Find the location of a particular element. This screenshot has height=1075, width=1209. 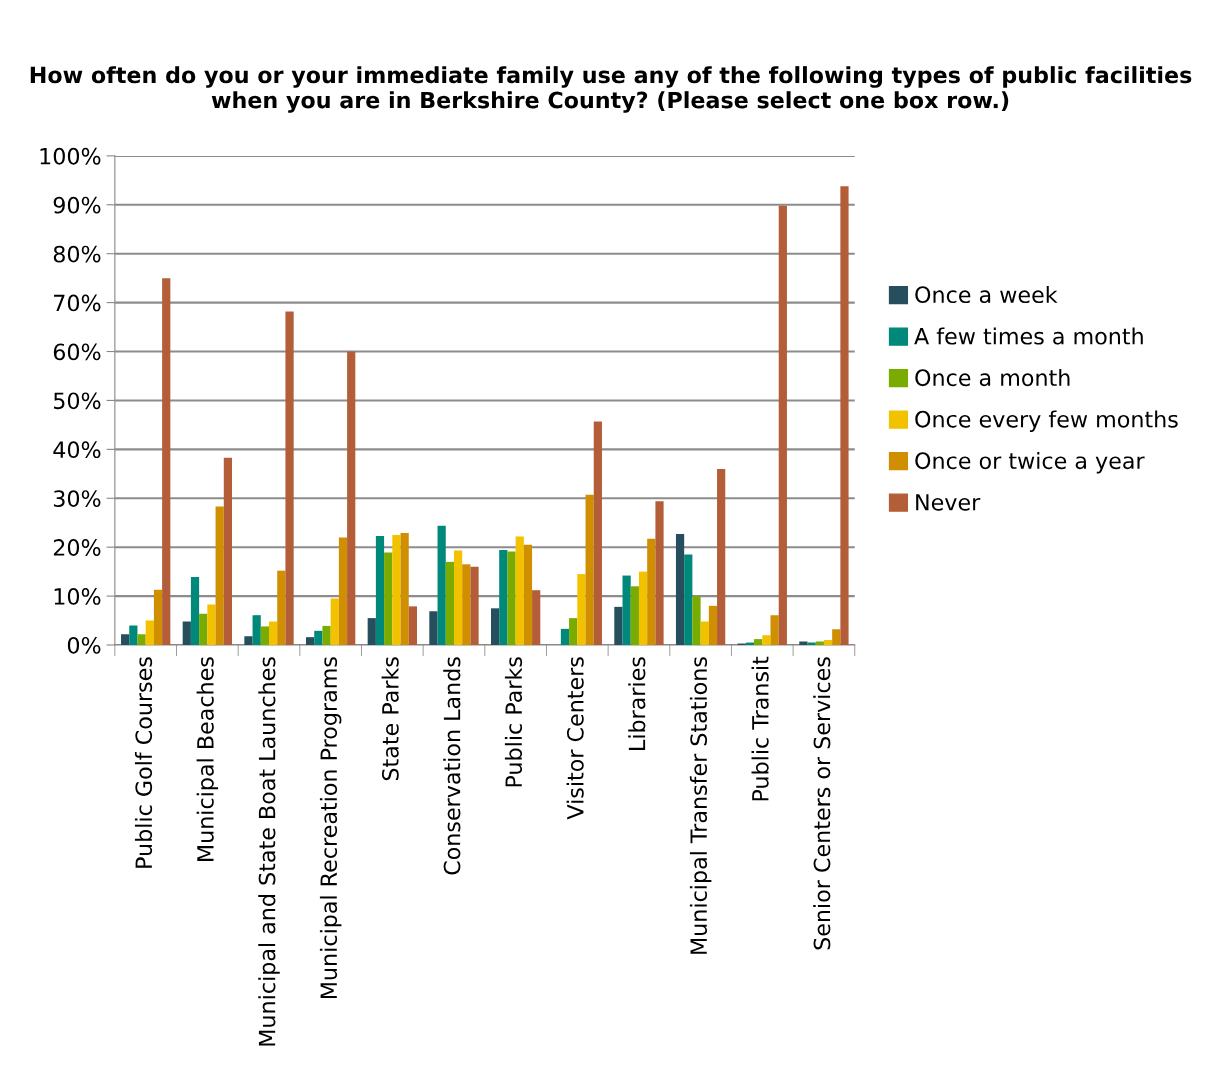

legend-label: A few times a month is located at coordinates (1028, 336).